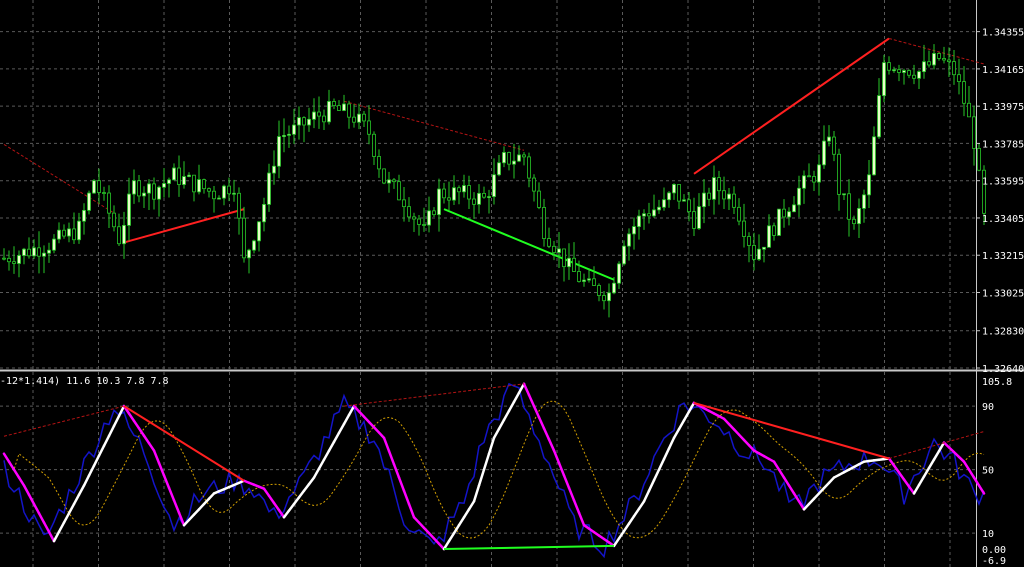 The width and height of the screenshot is (1024, 567). I want to click on price-trendline, so click(184, 226).